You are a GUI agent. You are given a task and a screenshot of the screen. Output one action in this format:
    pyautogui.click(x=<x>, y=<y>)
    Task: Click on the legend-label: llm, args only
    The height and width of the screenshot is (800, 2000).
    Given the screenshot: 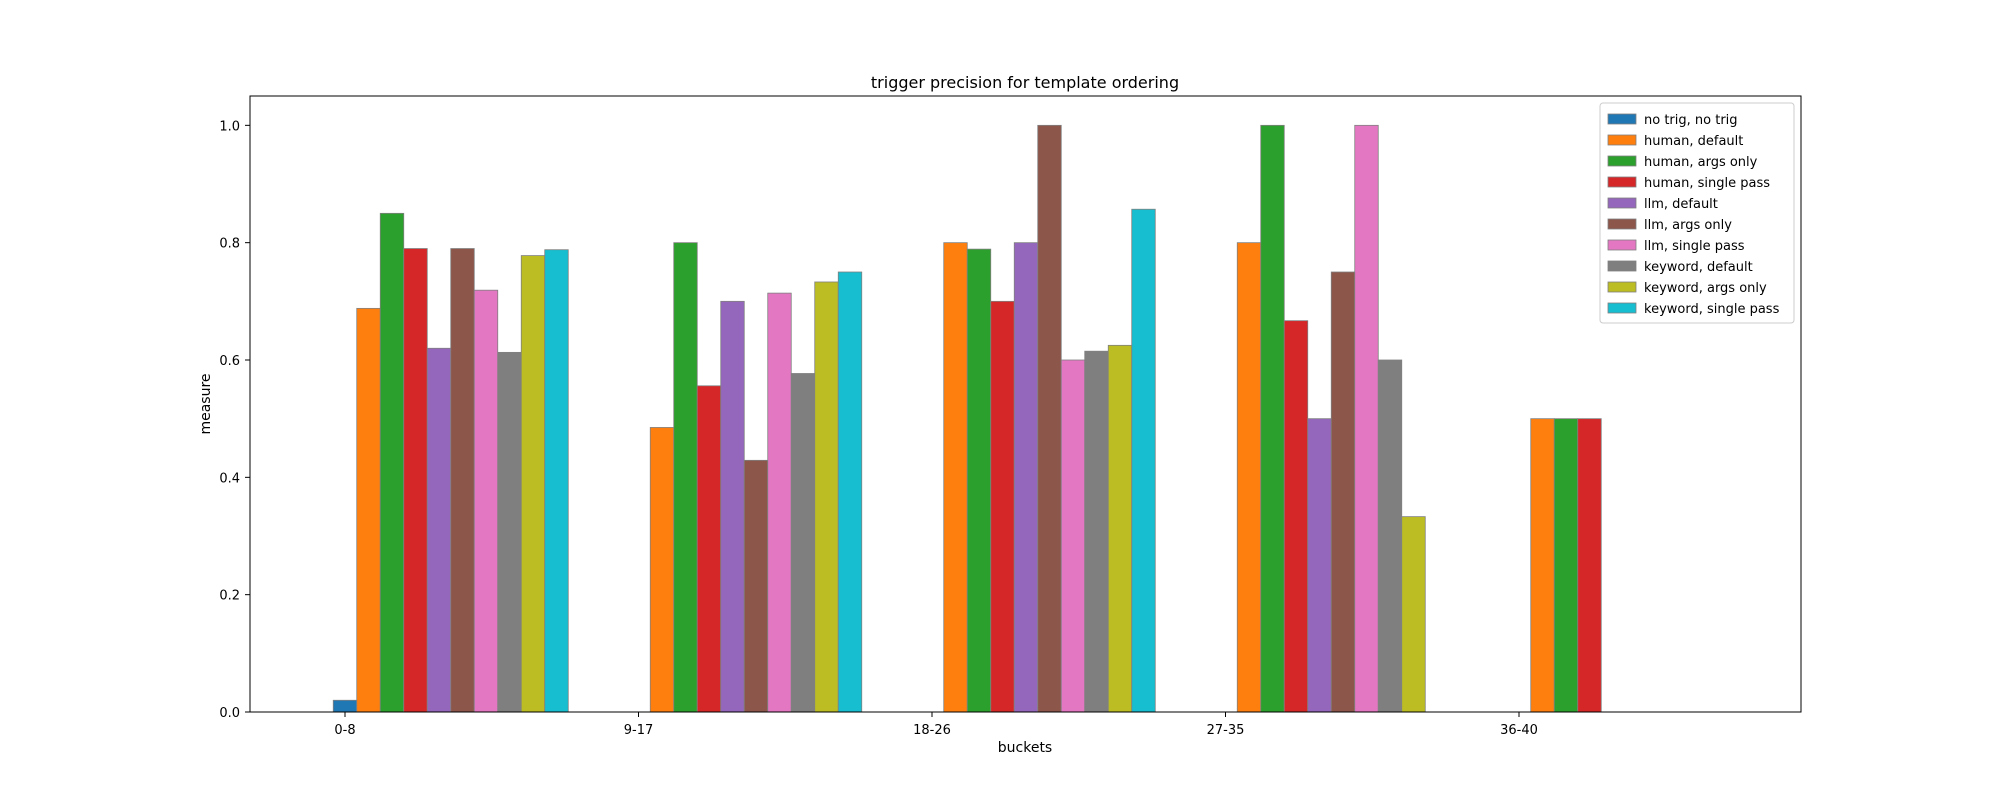 What is the action you would take?
    pyautogui.click(x=1688, y=225)
    